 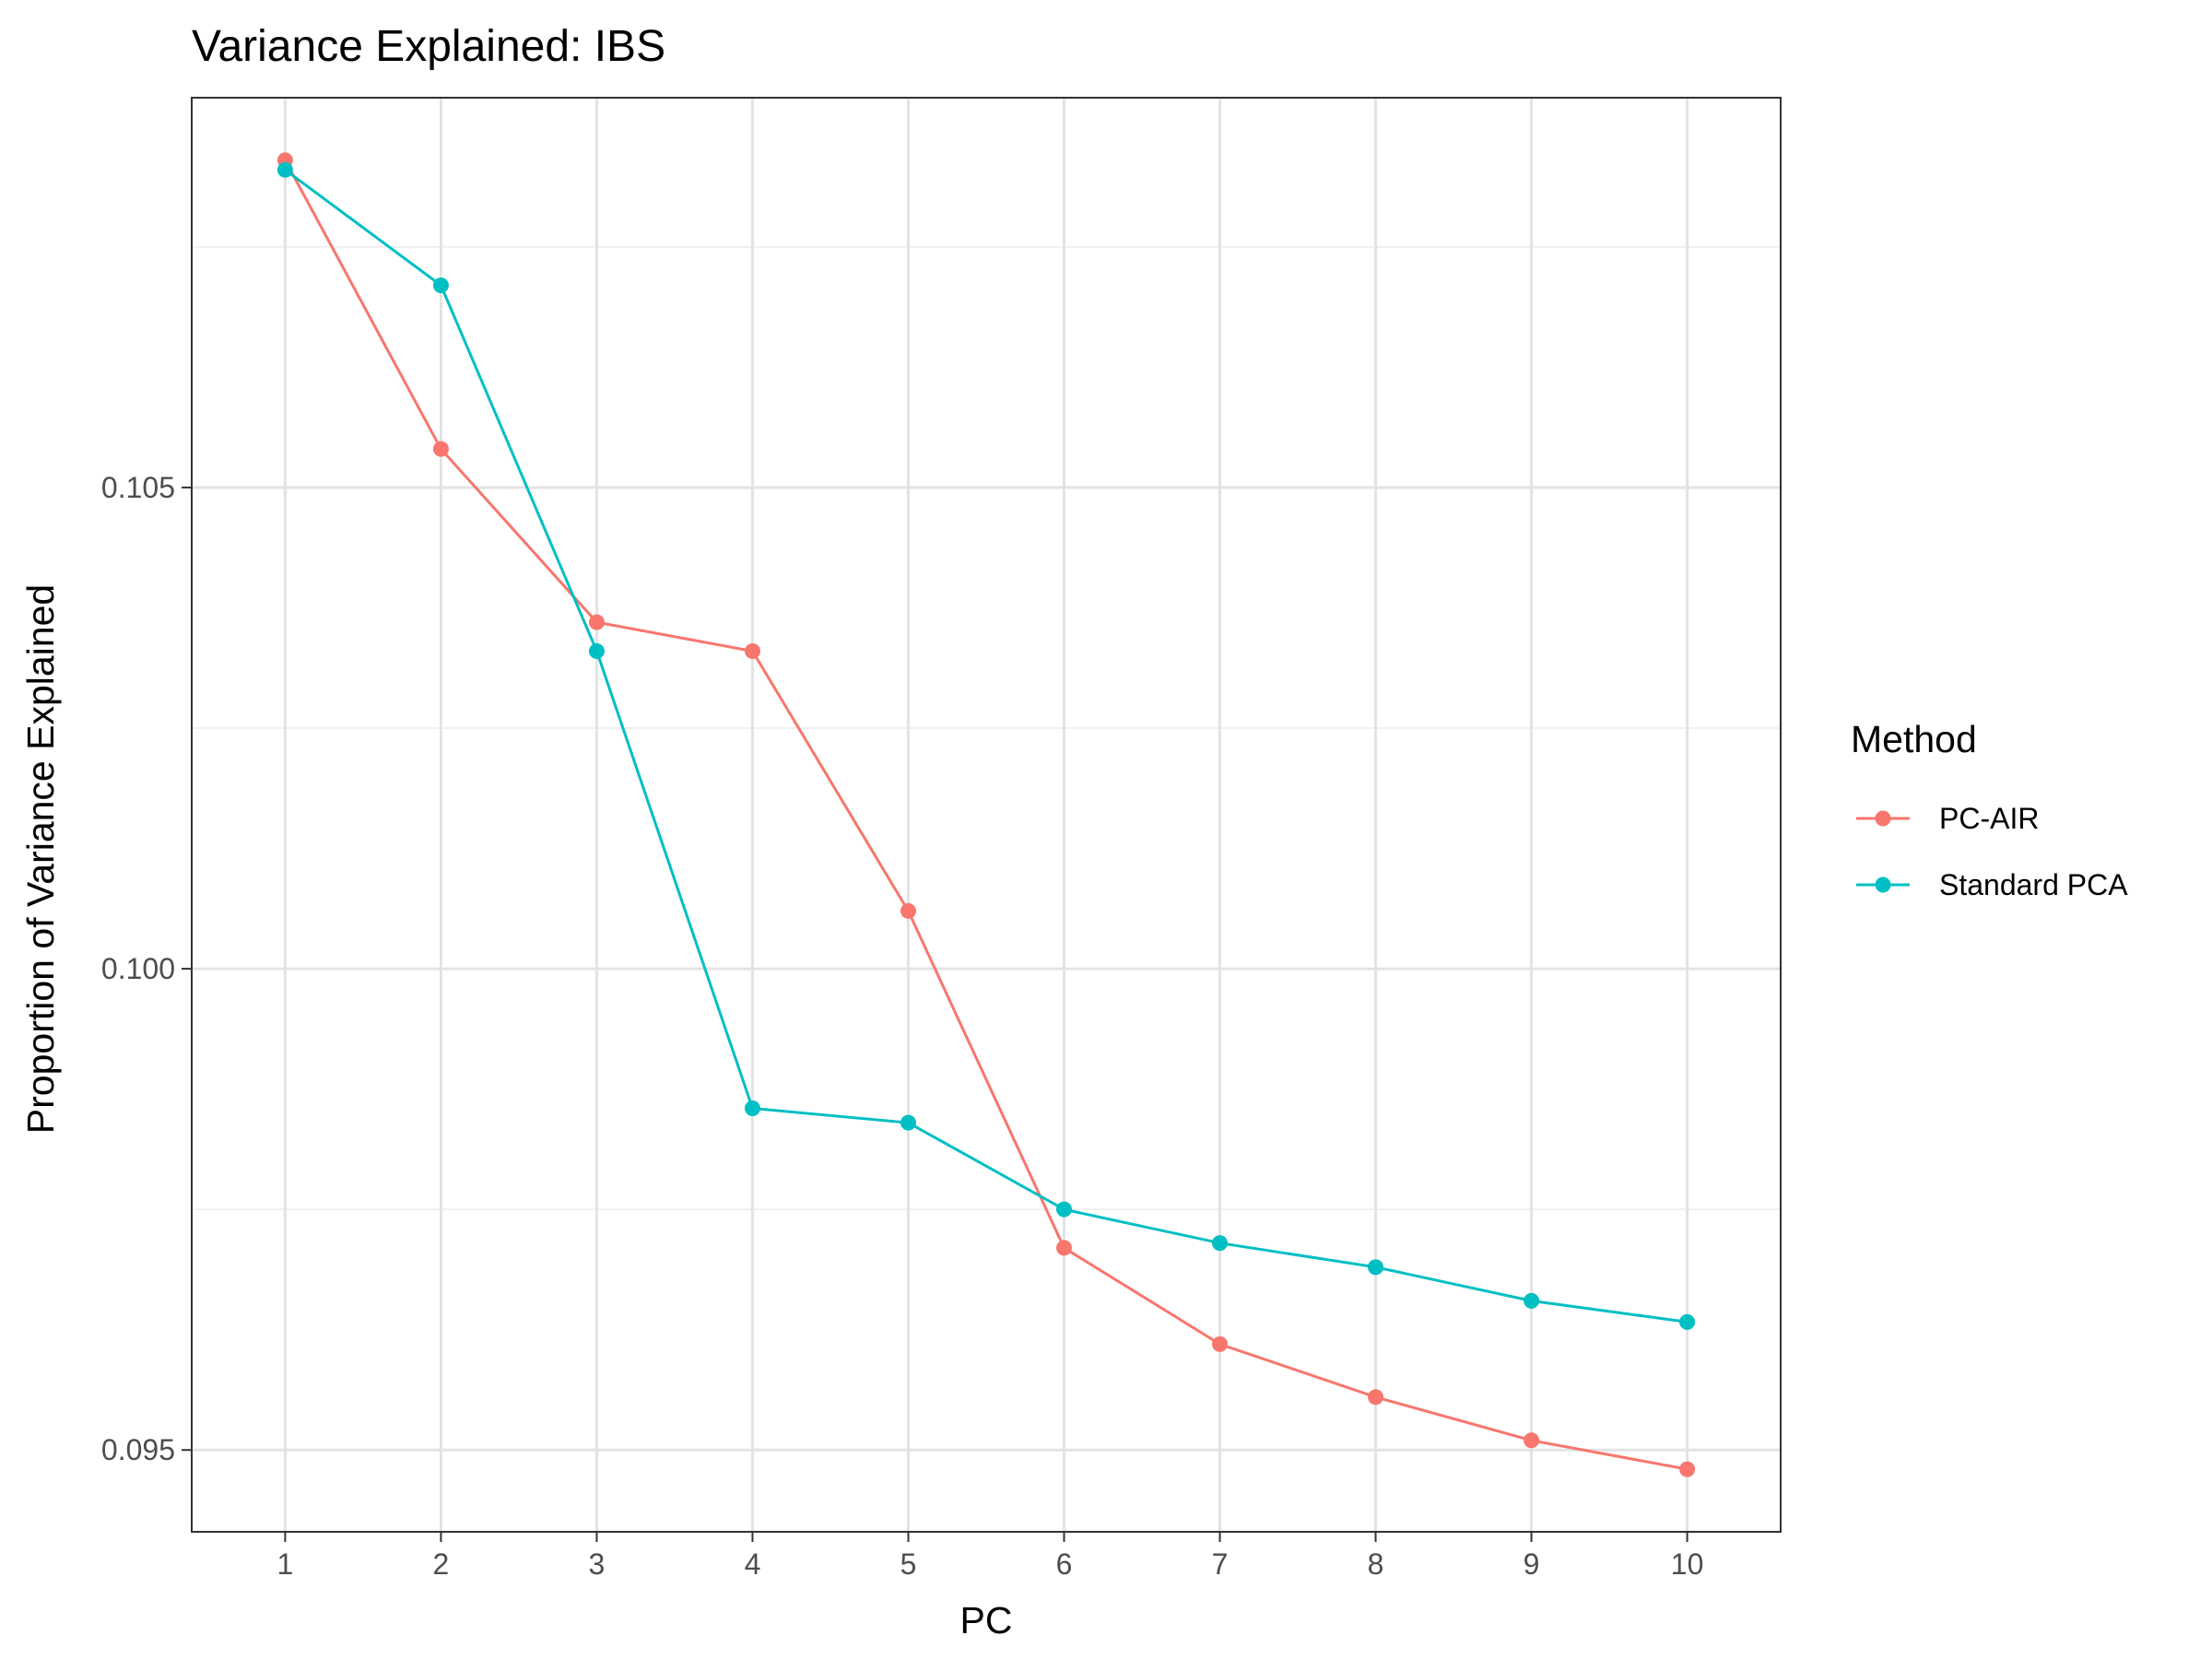 What do you see at coordinates (908, 1564) in the screenshot?
I see `x-tick-label: 5` at bounding box center [908, 1564].